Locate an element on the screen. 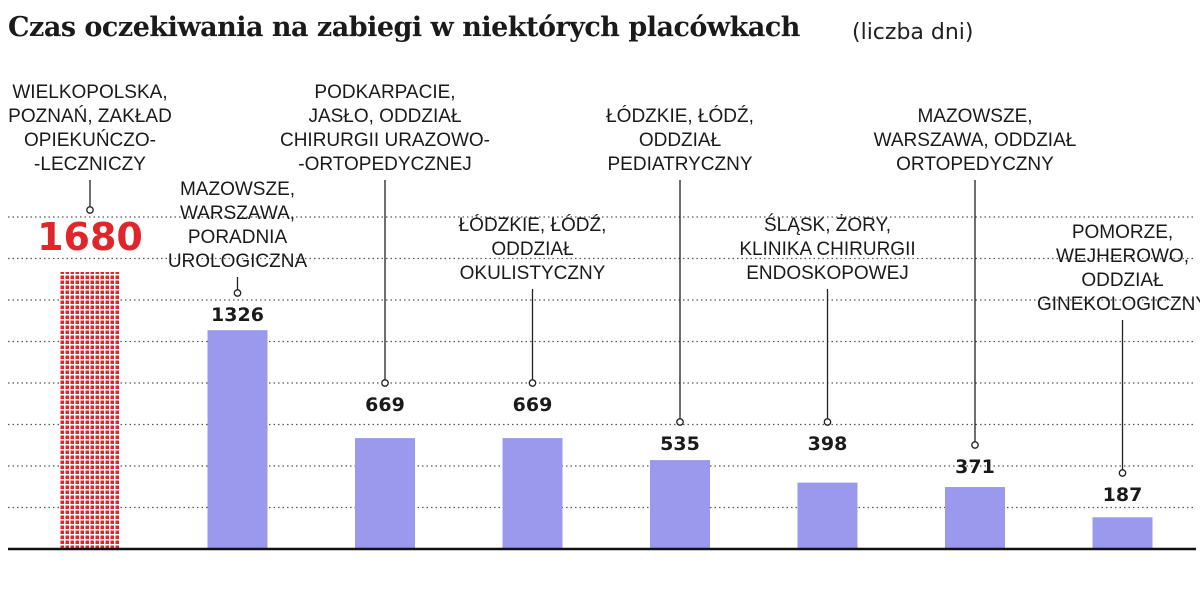 The width and height of the screenshot is (1200, 589). category-label: MAZOWSZE, WARSZAWA, ODDZIAŁ ORTOPEDYCZNY is located at coordinates (975, 140).